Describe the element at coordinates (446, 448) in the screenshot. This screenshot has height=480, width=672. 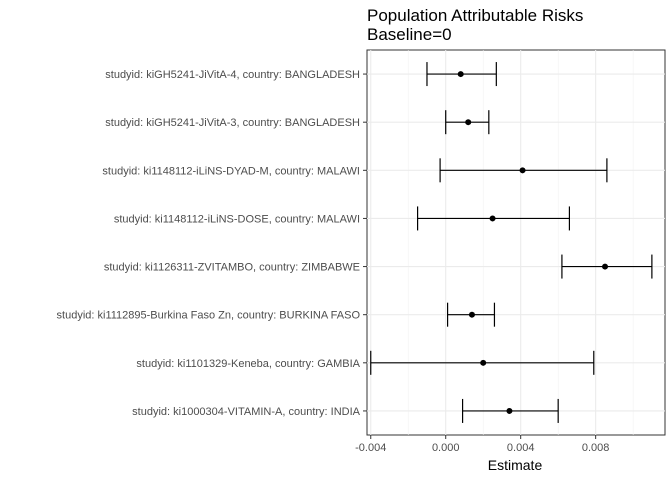
I see `x-tick-label: 0.000` at that location.